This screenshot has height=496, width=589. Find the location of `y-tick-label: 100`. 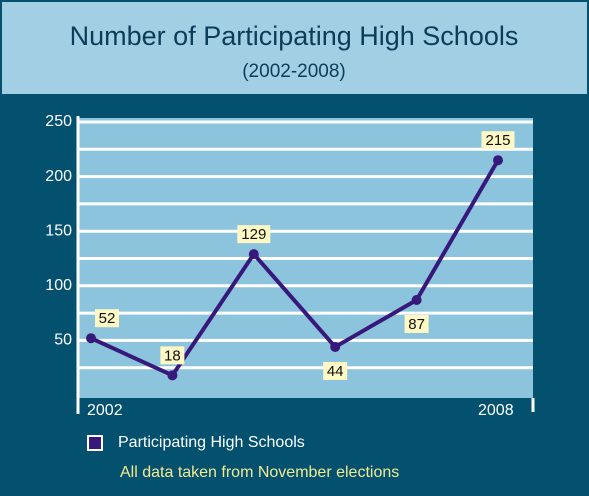

y-tick-label: 100 is located at coordinates (58, 285).